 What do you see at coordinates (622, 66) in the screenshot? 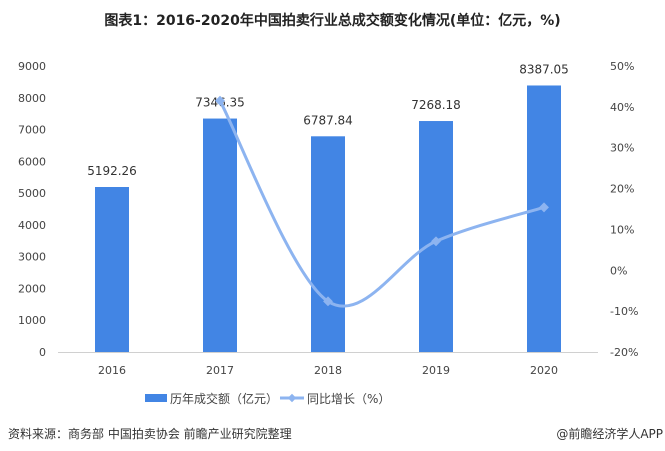
I see `y-right-tick: 50%` at bounding box center [622, 66].